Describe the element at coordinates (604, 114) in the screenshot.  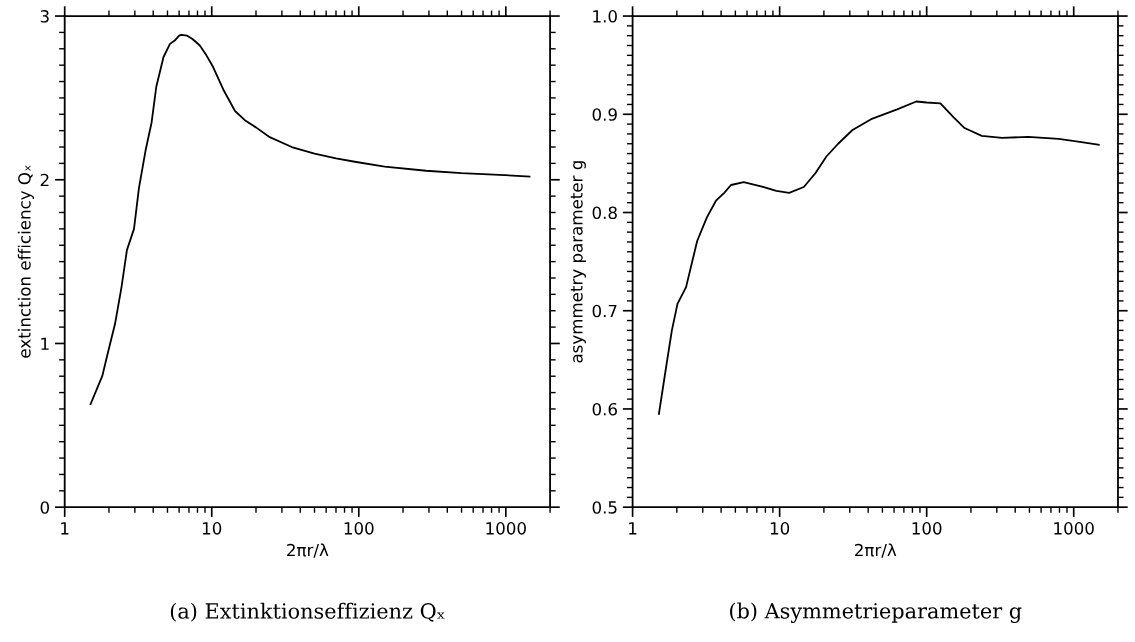
I see `y-tick-label: 0.9` at that location.